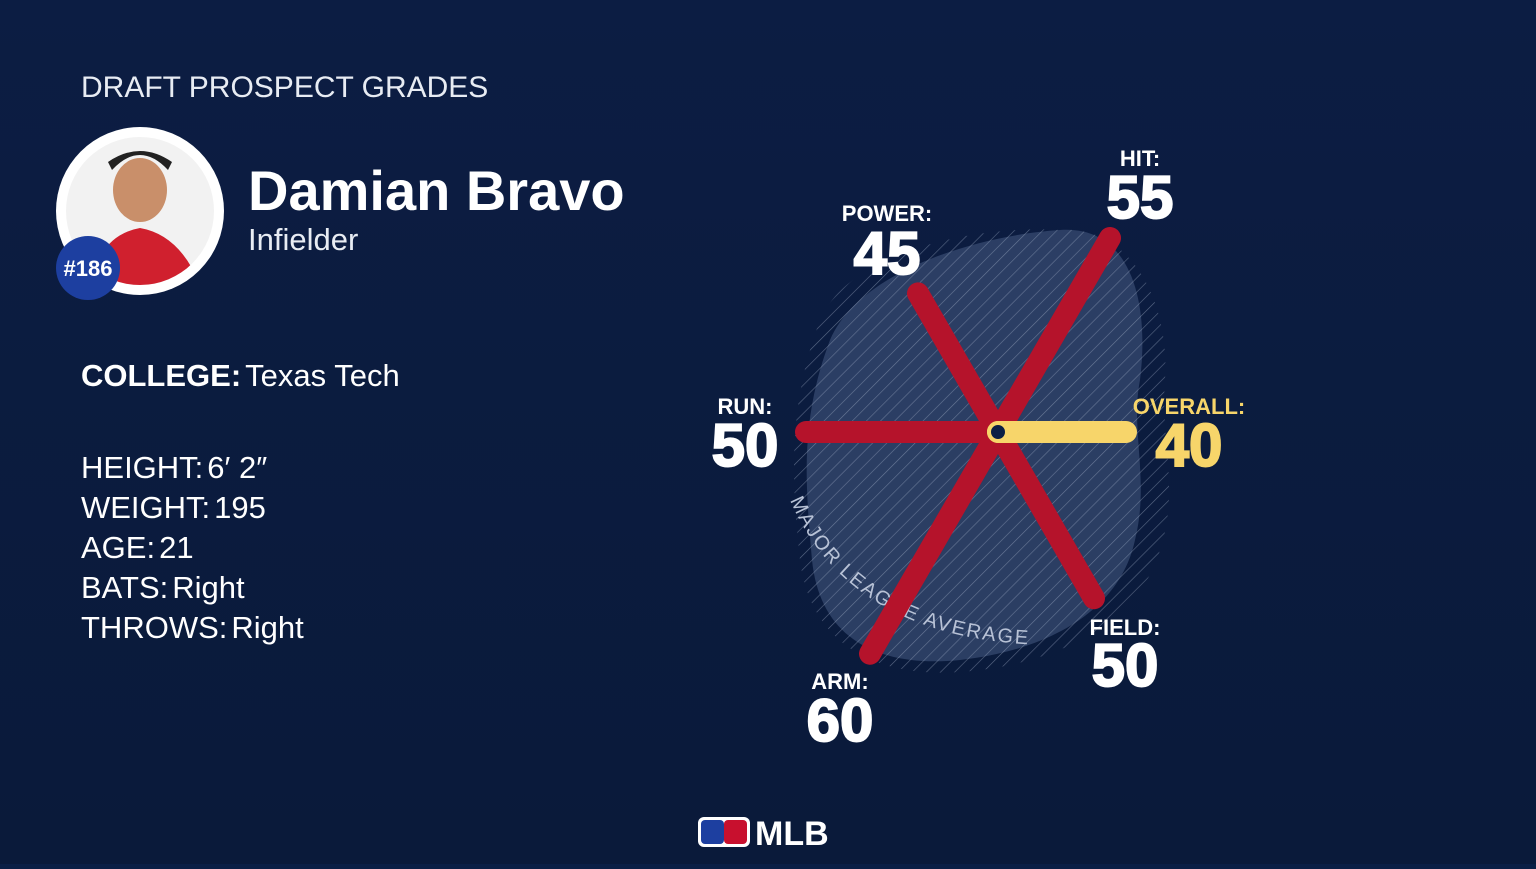 This screenshot has width=1536, height=869. I want to click on player-name: Damian Bravo, so click(436, 190).